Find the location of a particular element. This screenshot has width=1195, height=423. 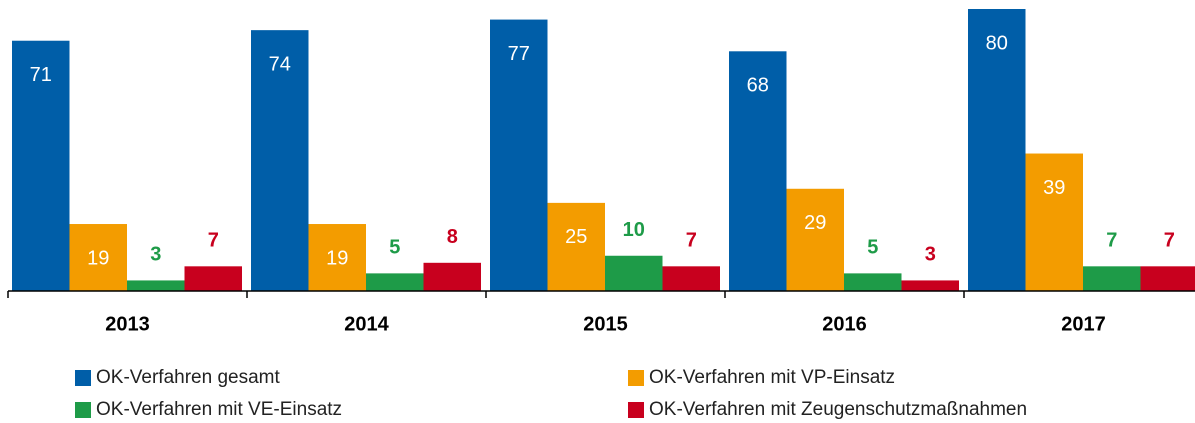

legend-label: OK-Verfahren mit VE-Einsatz is located at coordinates (219, 409).